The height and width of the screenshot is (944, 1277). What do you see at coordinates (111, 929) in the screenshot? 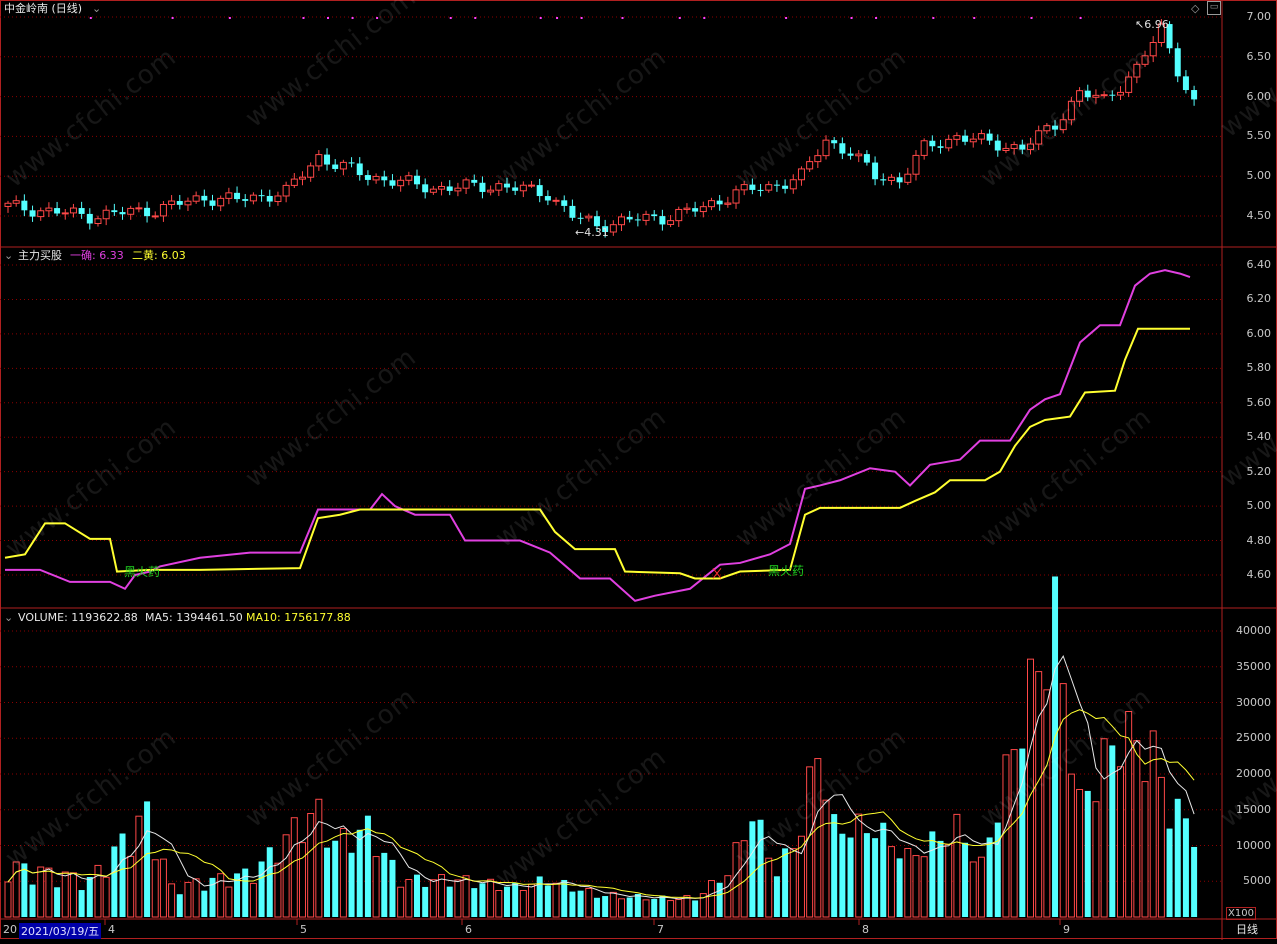
I see `month-label: 4` at bounding box center [111, 929].